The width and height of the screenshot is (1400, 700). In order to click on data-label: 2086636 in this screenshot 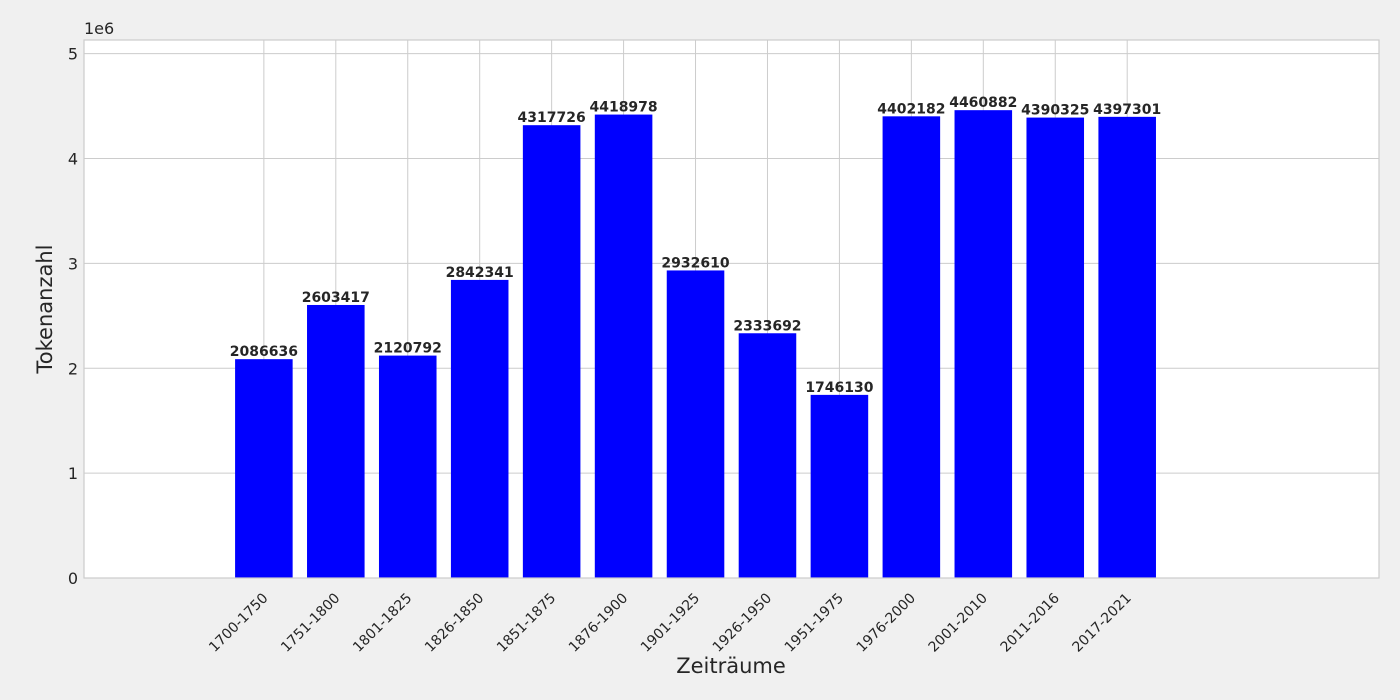, I will do `click(264, 352)`.